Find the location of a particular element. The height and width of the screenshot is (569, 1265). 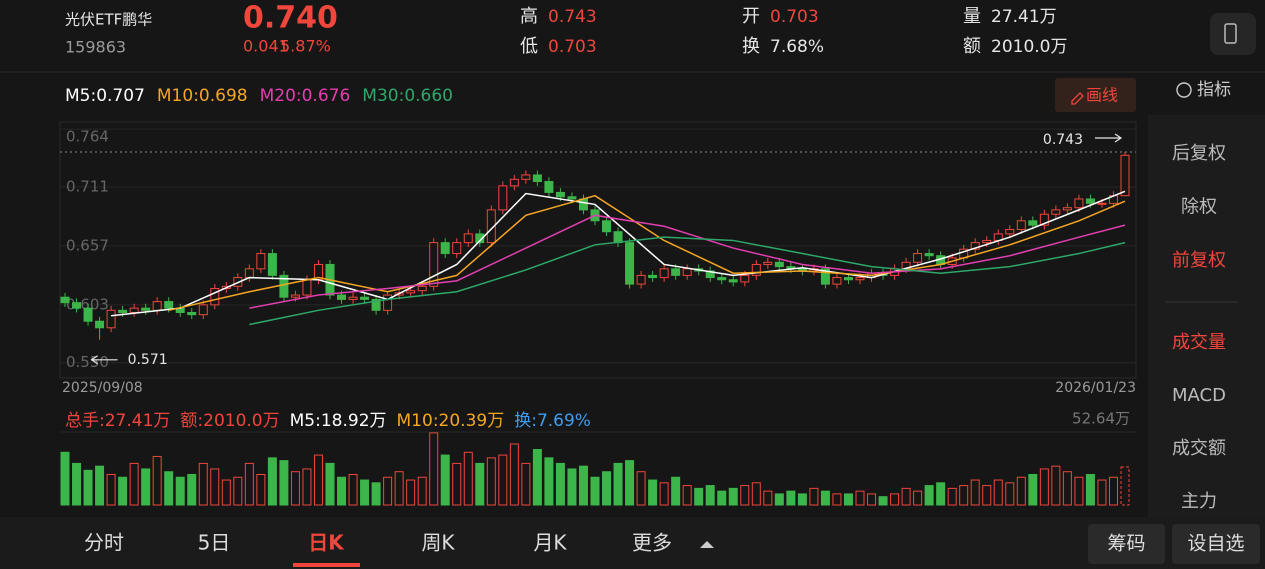

indicator-option: 成交量 is located at coordinates (1199, 342).